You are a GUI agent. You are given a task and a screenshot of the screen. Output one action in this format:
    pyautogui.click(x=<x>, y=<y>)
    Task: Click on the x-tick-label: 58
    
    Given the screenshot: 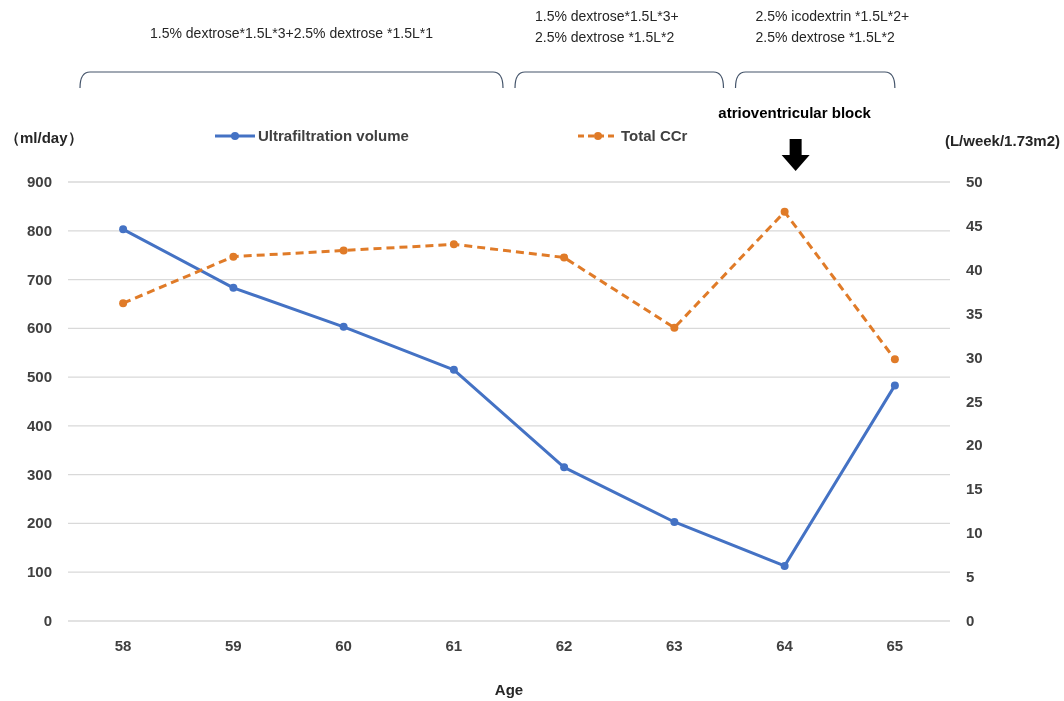 What is the action you would take?
    pyautogui.click(x=123, y=645)
    